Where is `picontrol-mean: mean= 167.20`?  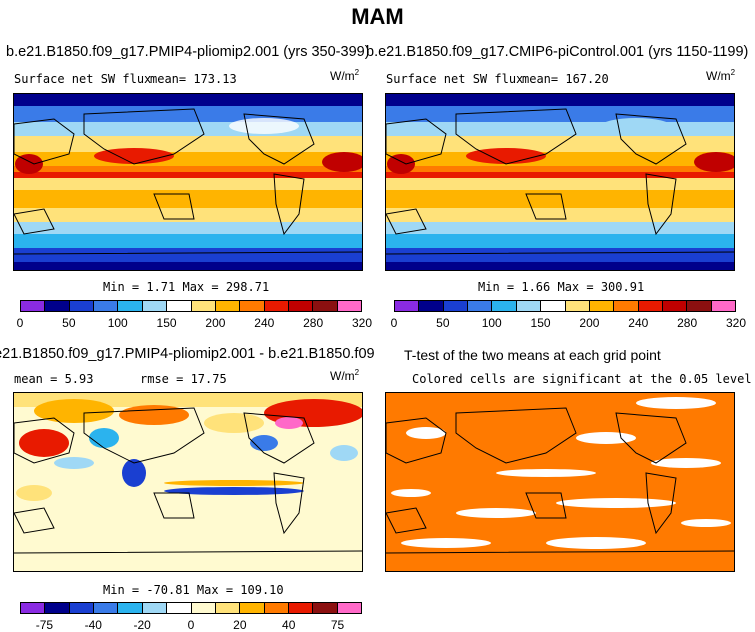 picontrol-mean: mean= 167.20 is located at coordinates (565, 79).